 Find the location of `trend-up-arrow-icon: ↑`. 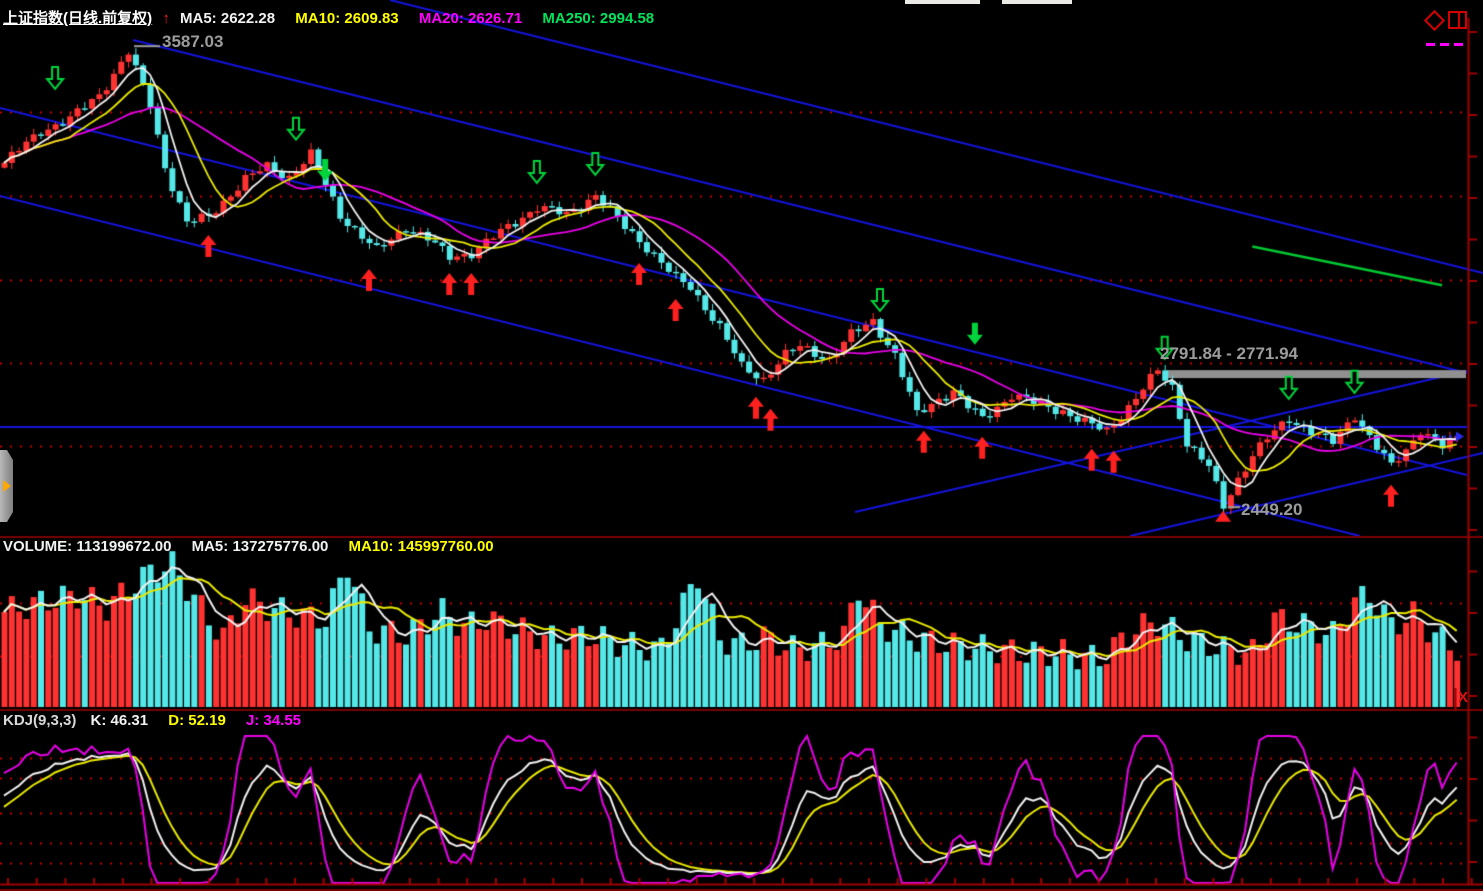

trend-up-arrow-icon: ↑ is located at coordinates (166, 18).